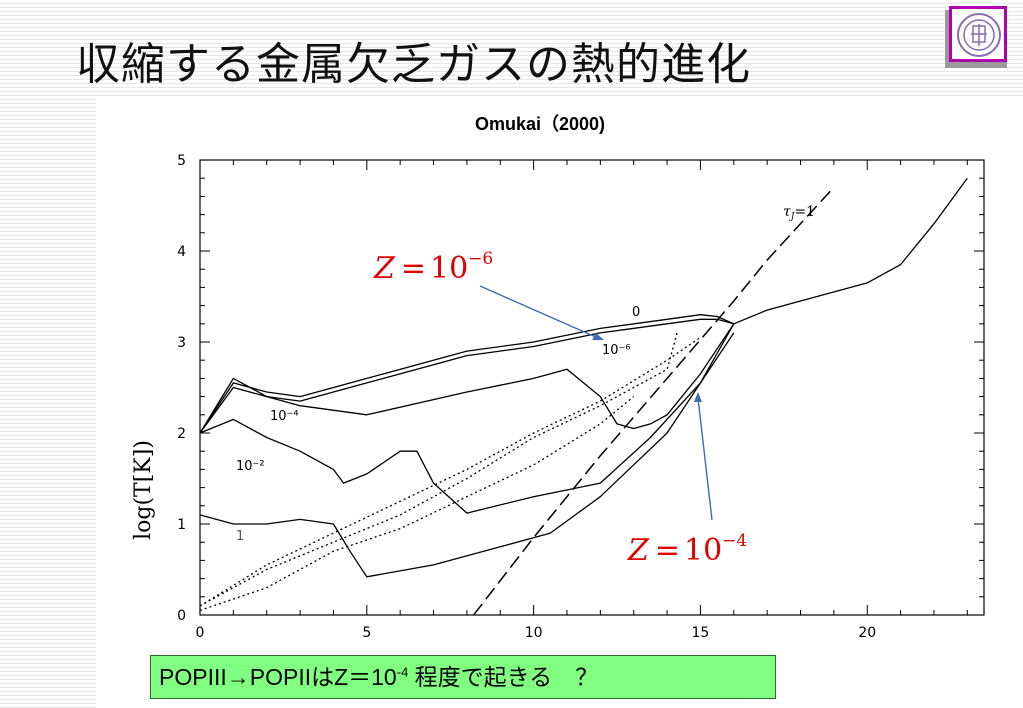 This screenshot has width=1023, height=708. I want to click on curve-label-1e-4: 10⁻⁴, so click(284, 416).